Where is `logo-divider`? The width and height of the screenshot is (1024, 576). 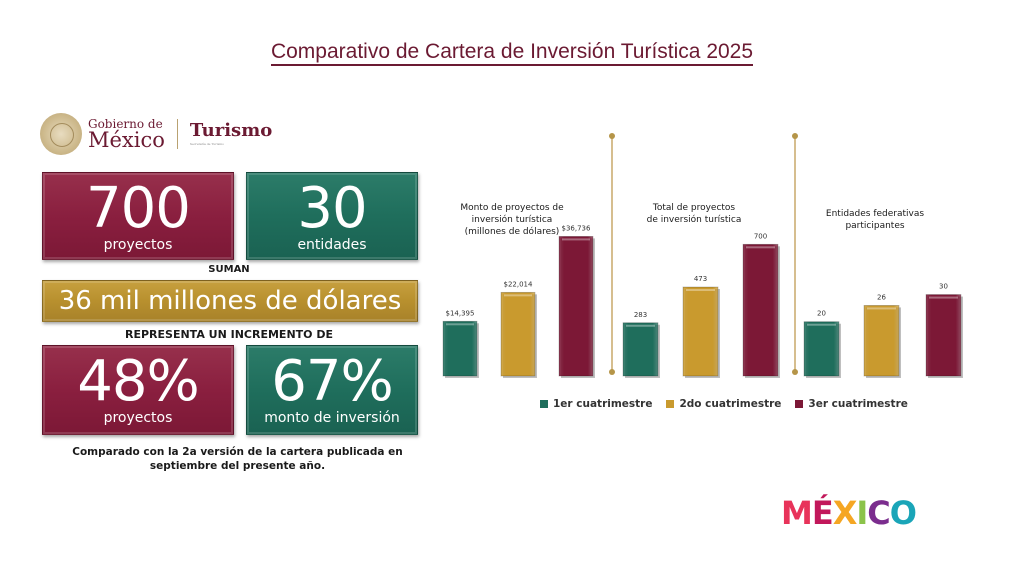
logo-divider is located at coordinates (177, 134).